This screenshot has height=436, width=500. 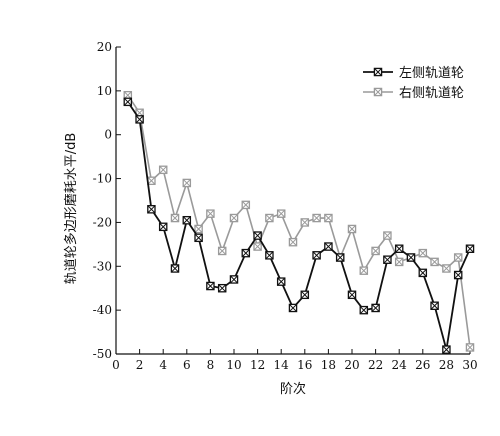 What do you see at coordinates (431, 93) in the screenshot?
I see `legend-label: 右侧轨道轮` at bounding box center [431, 93].